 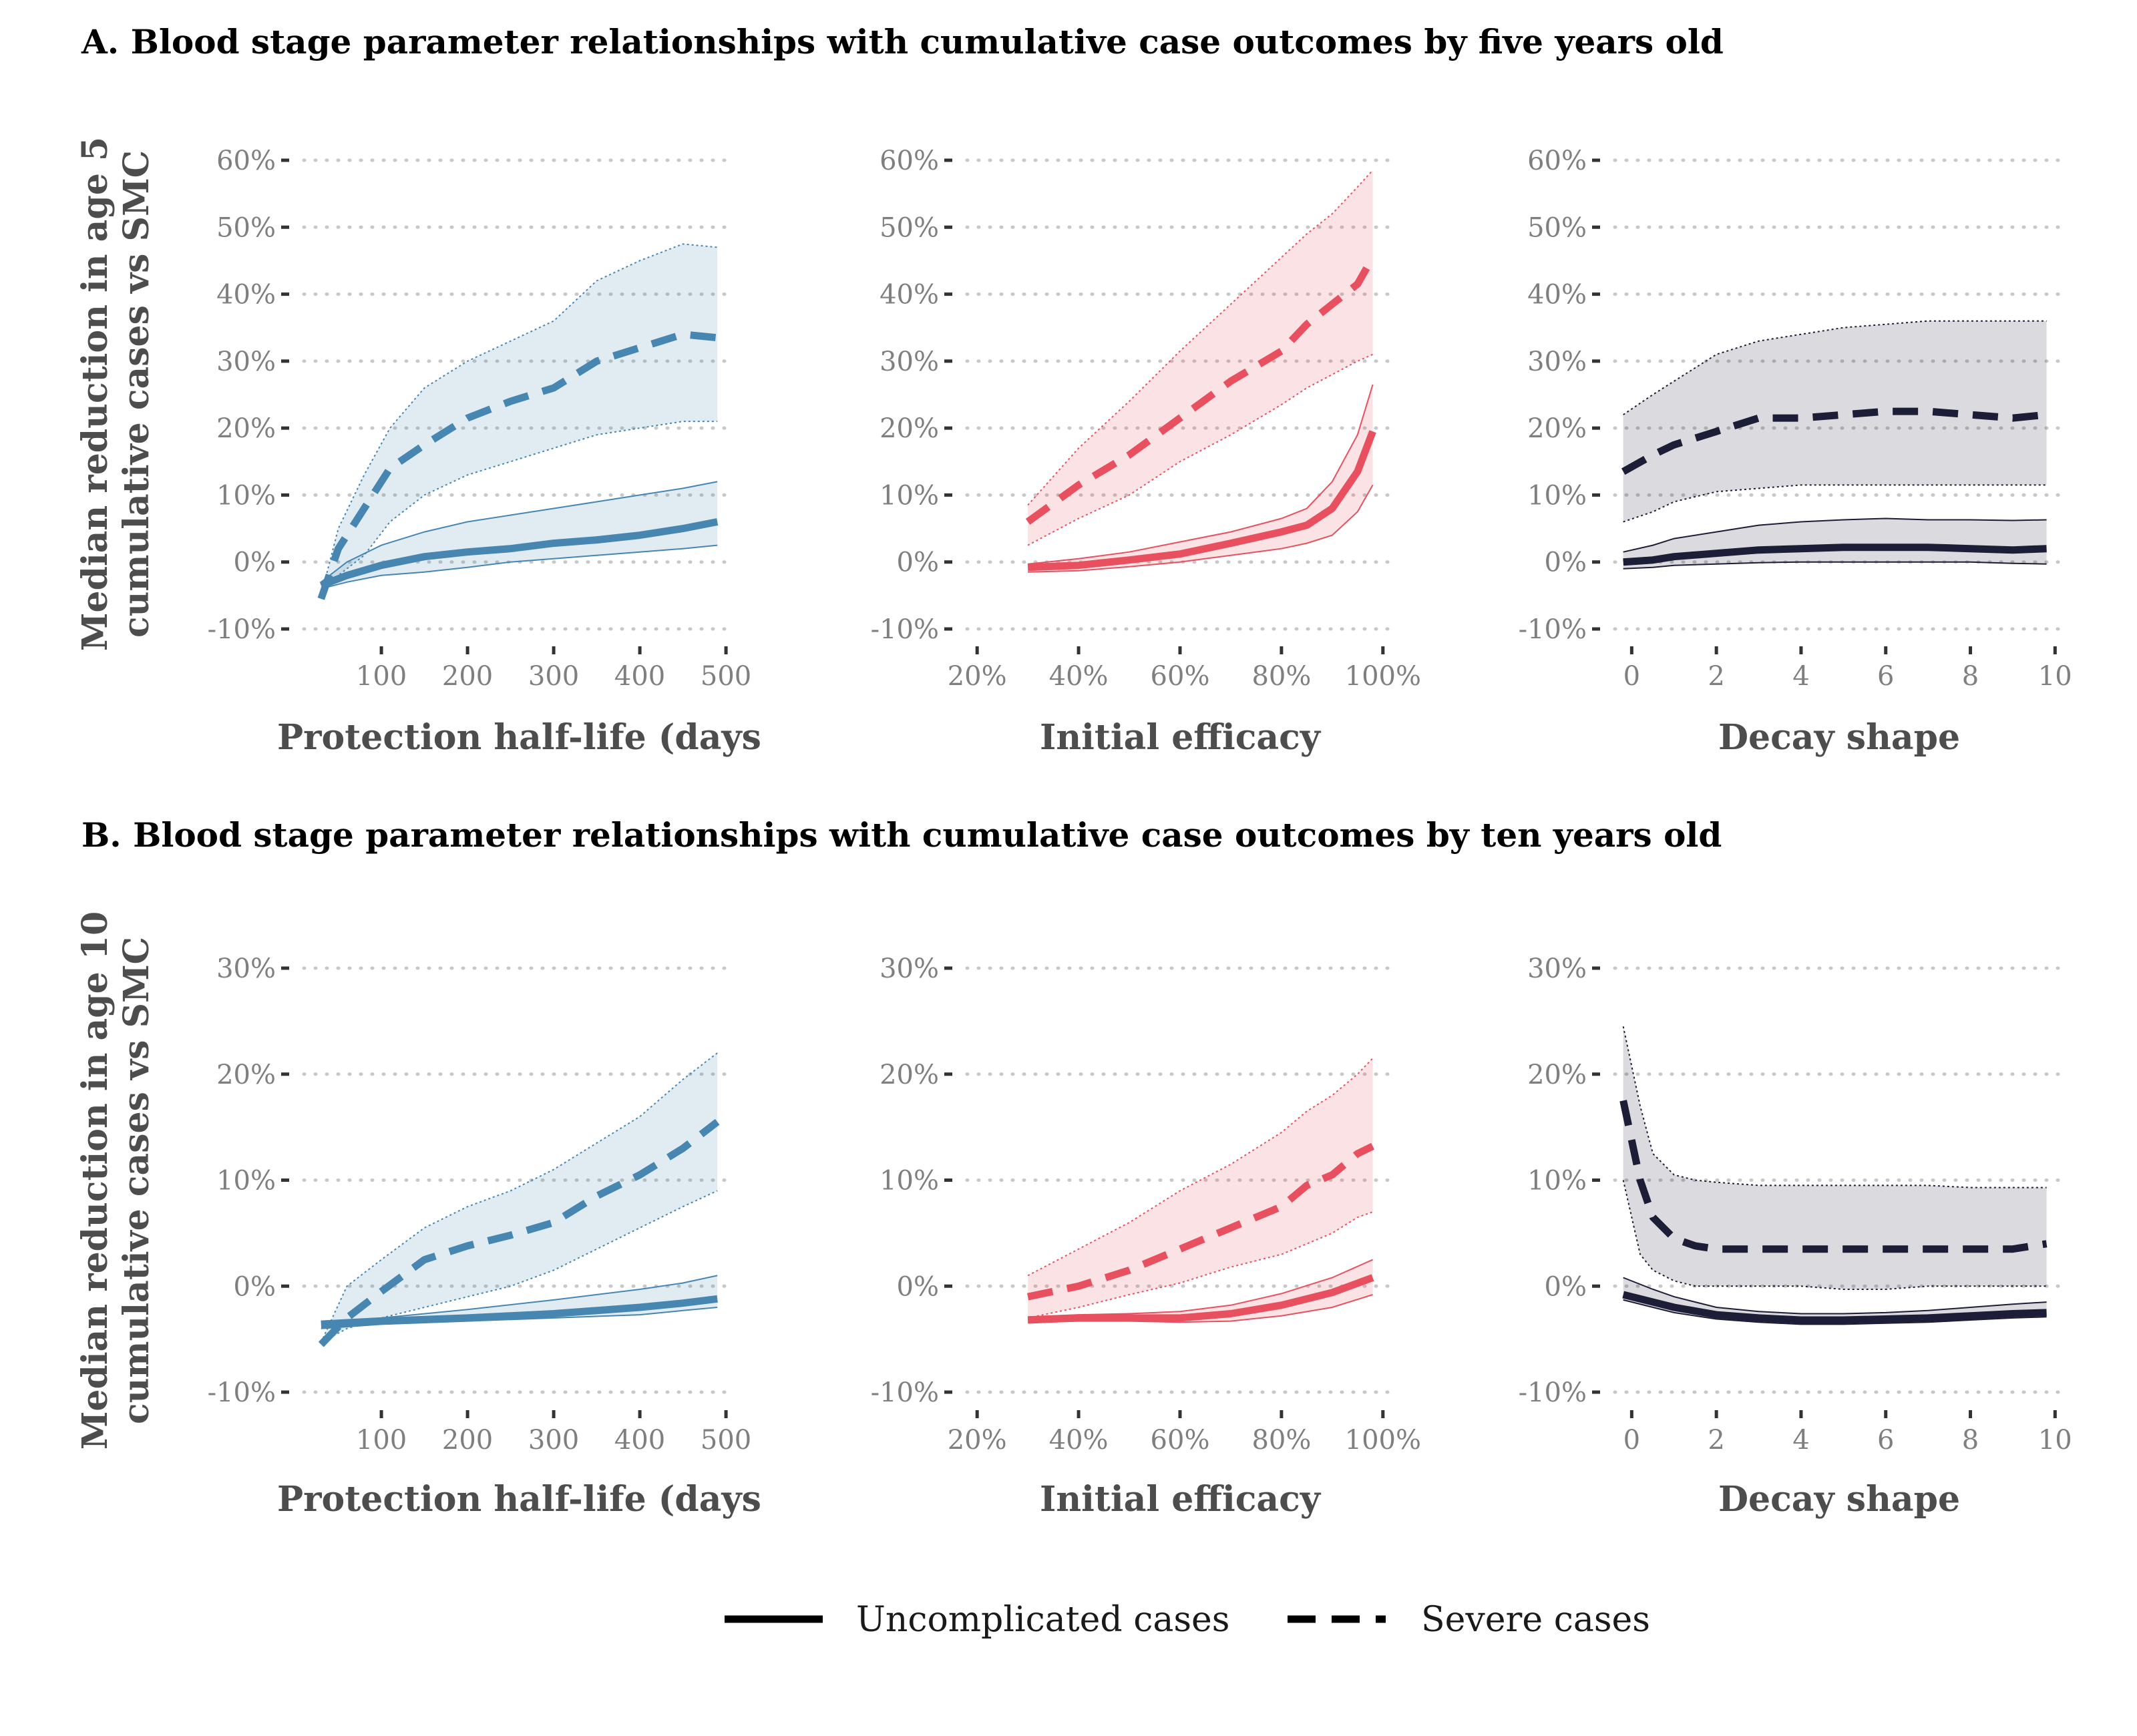 I want to click on x-tick-label: 100%, so click(x=1383, y=1441).